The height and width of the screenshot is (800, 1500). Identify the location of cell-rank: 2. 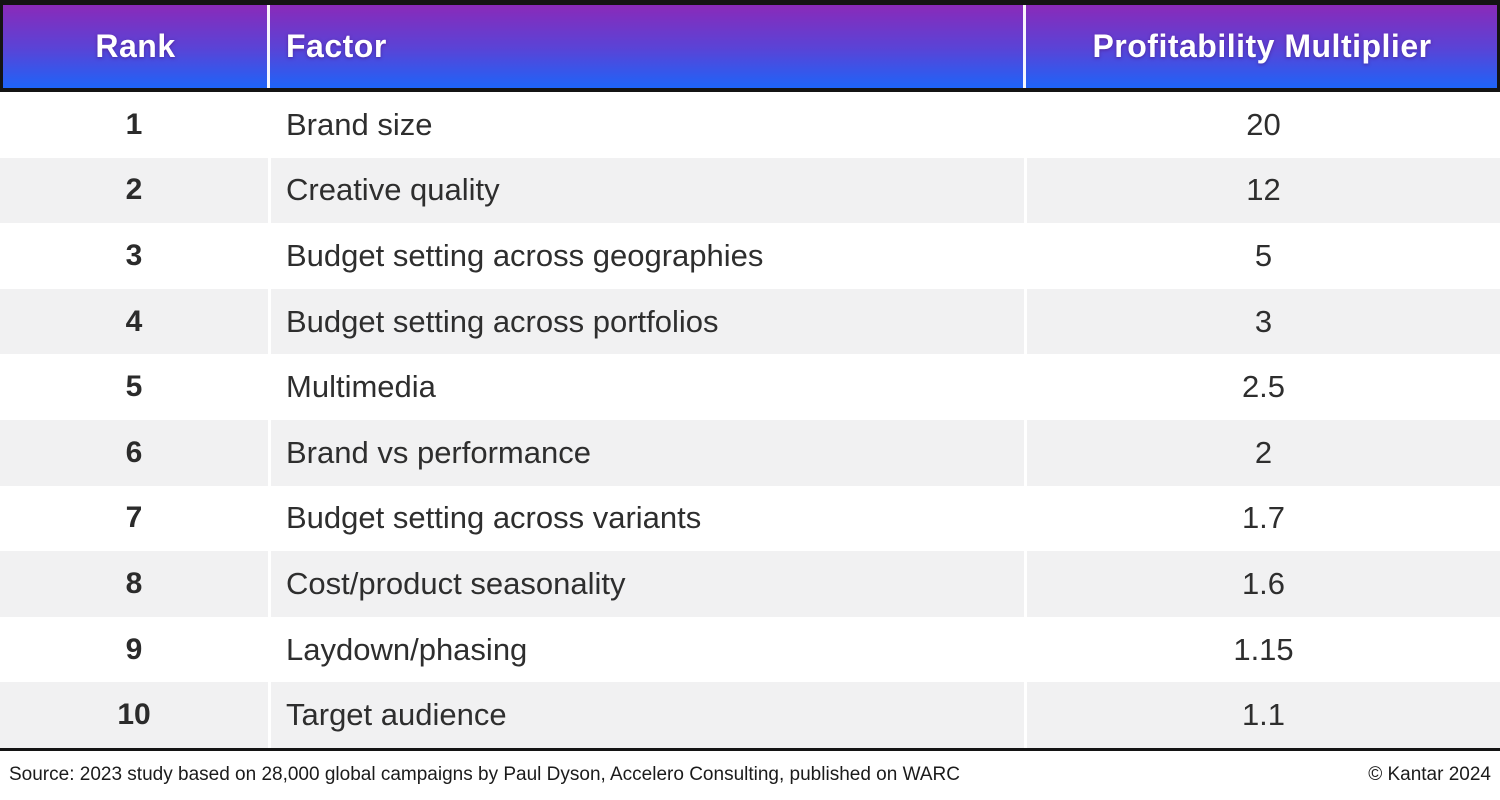
(134, 190).